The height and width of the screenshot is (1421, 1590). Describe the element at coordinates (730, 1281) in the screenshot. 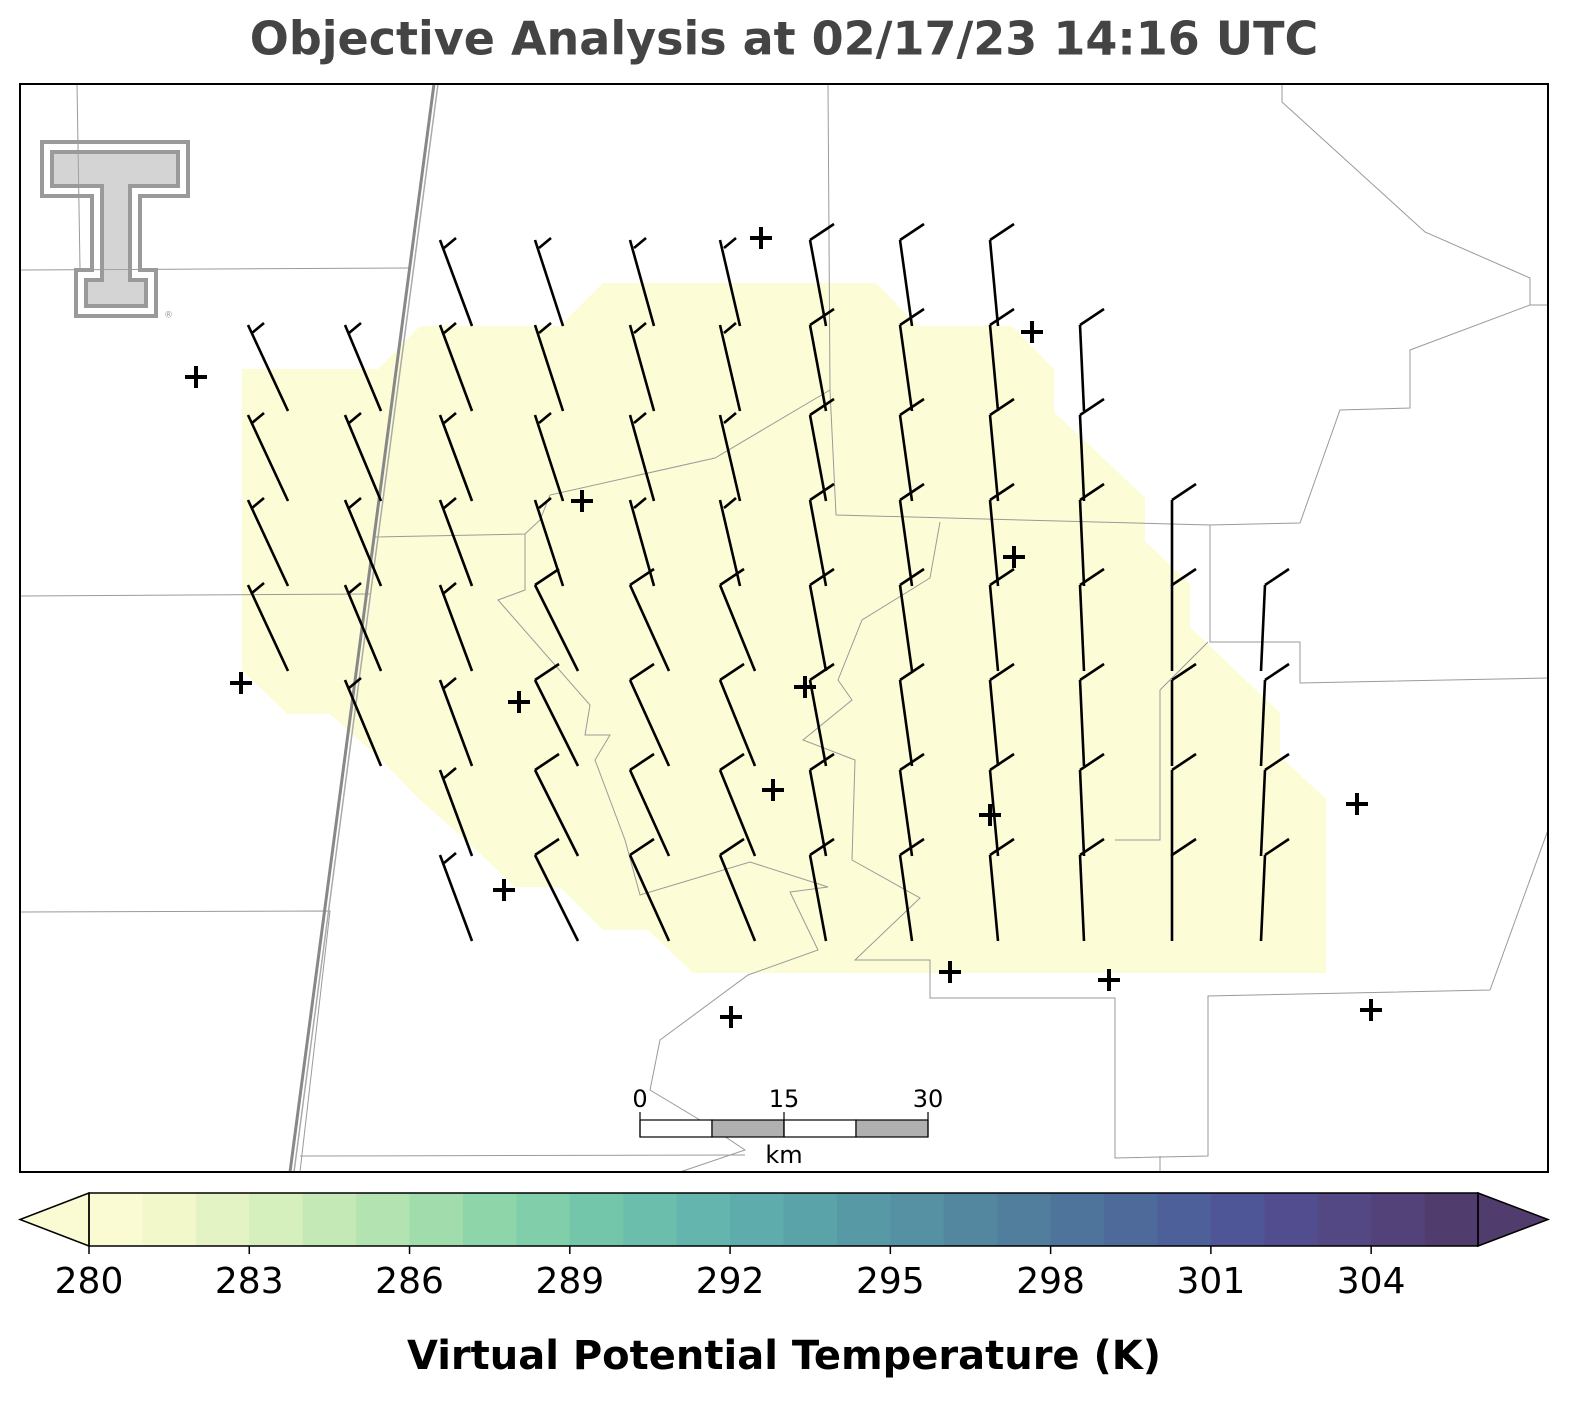

I see `colorbar-tick-label: 292` at that location.